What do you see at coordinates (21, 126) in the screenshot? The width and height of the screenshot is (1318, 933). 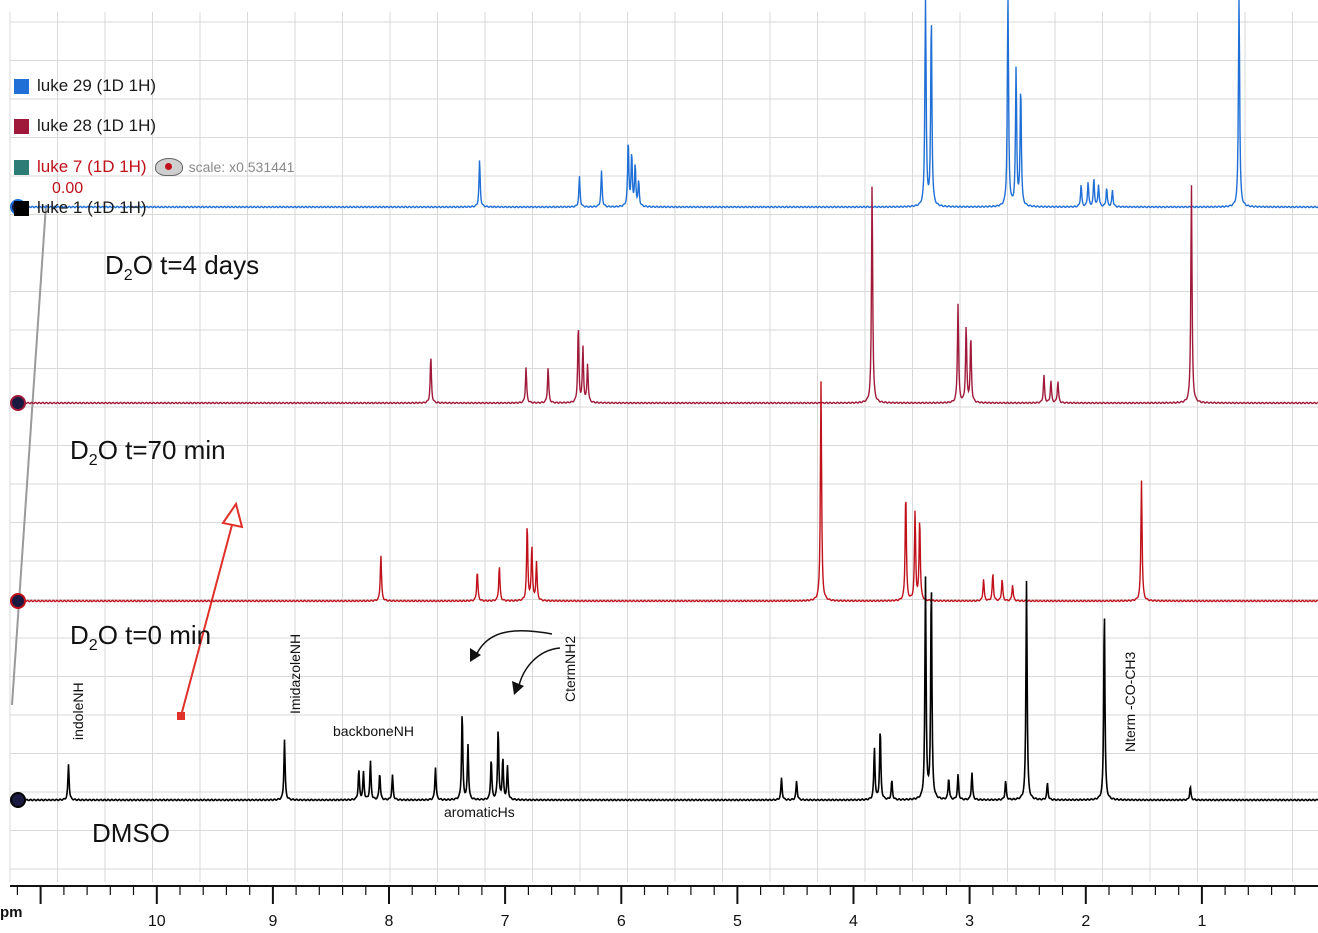 I see `legend-swatch-luke28` at bounding box center [21, 126].